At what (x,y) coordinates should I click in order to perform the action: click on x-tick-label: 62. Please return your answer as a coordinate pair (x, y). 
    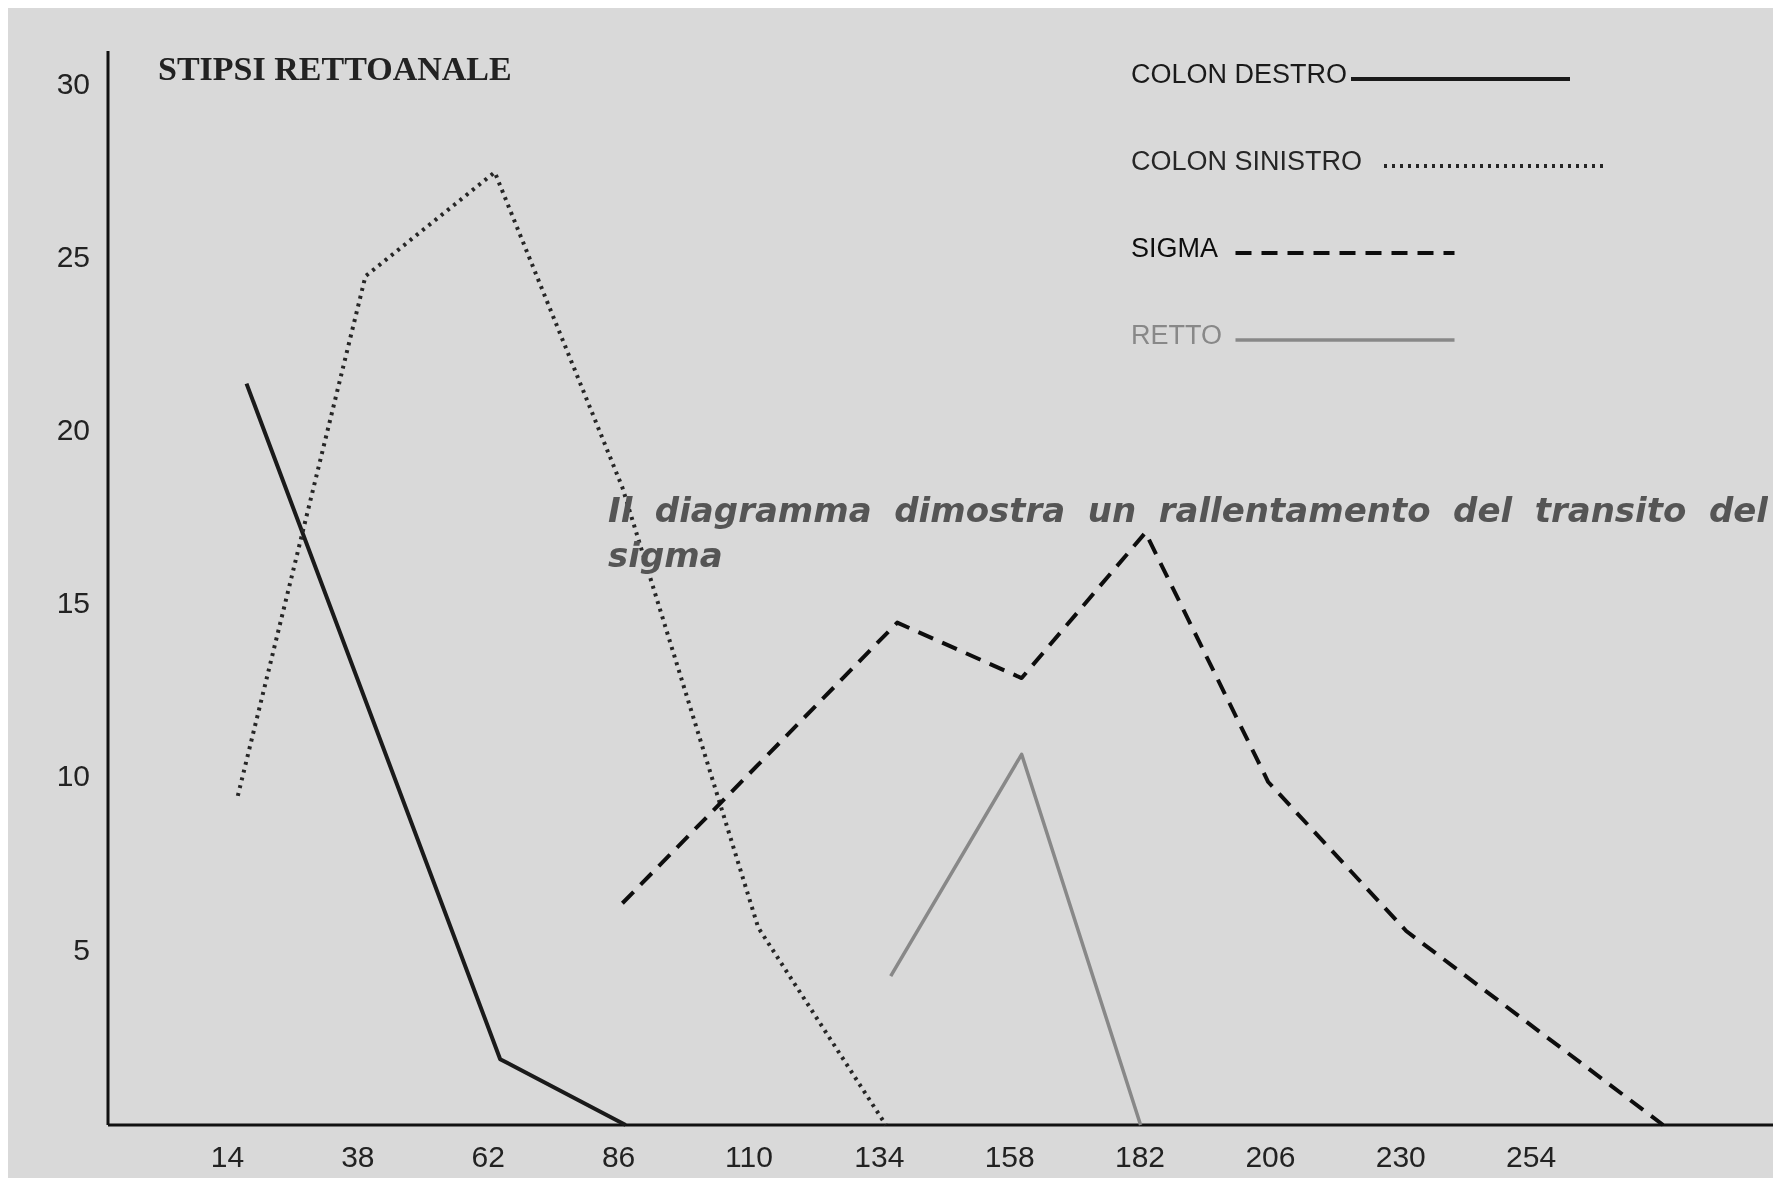
    Looking at the image, I should click on (488, 1156).